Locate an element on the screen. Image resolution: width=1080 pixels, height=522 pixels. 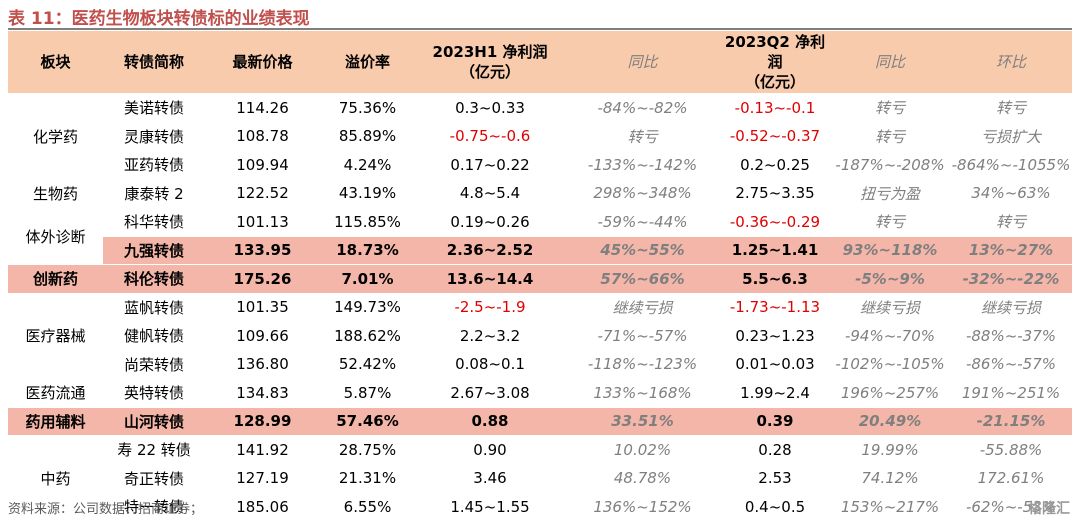
cell: -0.36~-0.29 is located at coordinates (775, 221).